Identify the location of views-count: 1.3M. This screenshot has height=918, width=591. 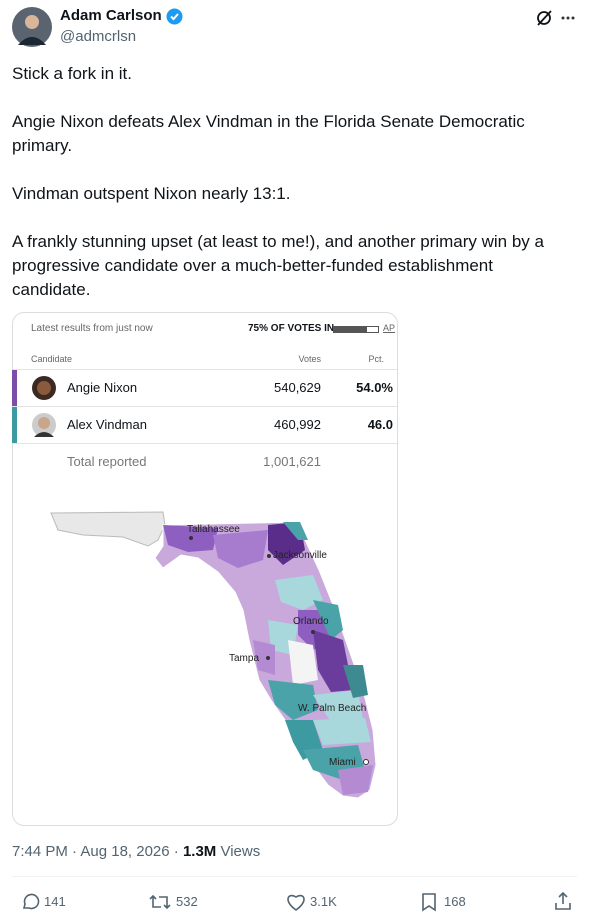
(199, 851).